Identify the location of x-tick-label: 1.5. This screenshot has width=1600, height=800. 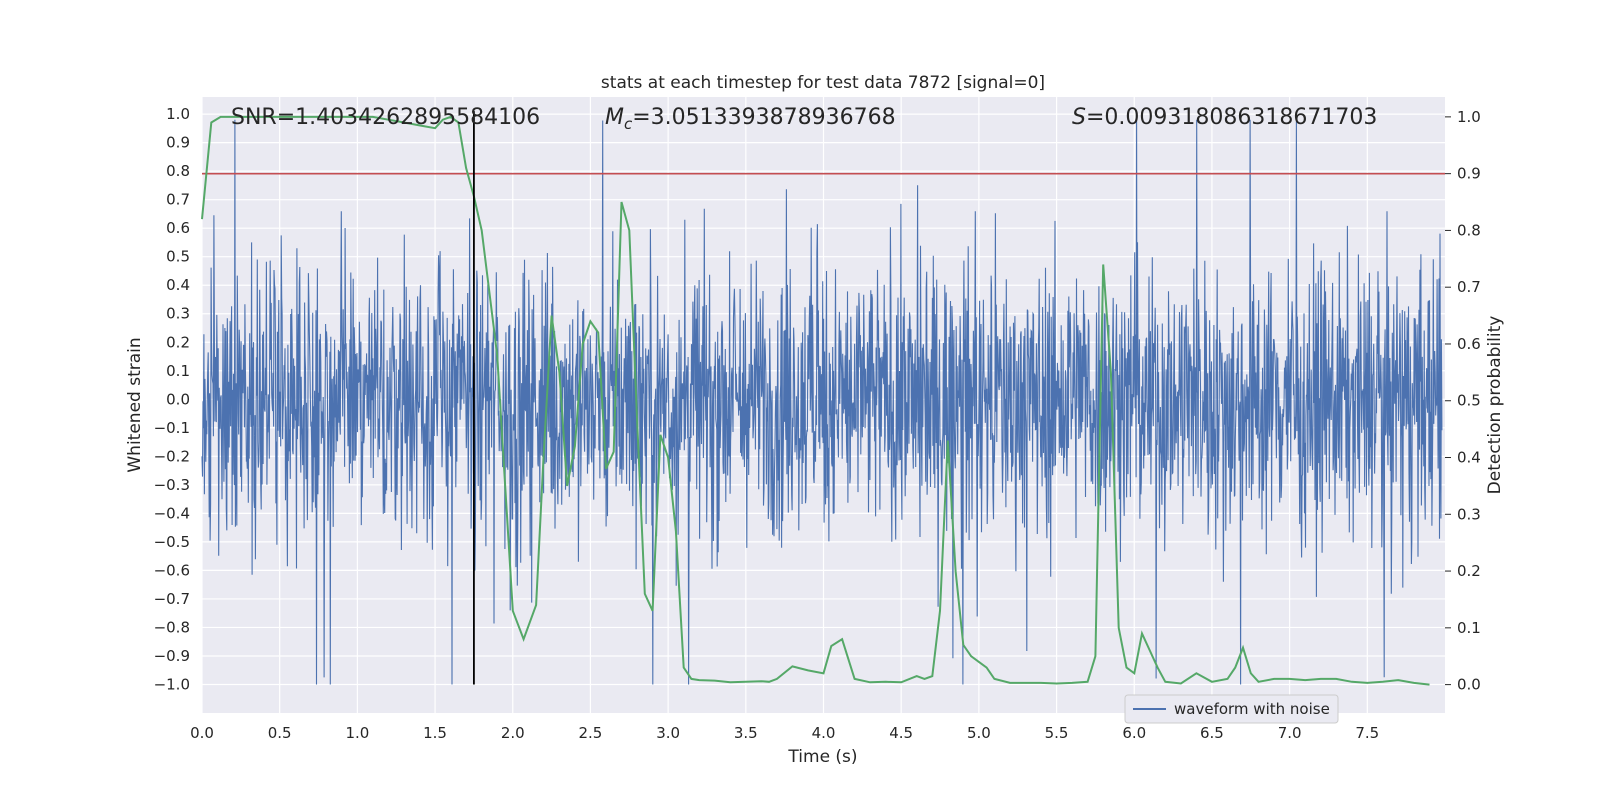
(435, 733).